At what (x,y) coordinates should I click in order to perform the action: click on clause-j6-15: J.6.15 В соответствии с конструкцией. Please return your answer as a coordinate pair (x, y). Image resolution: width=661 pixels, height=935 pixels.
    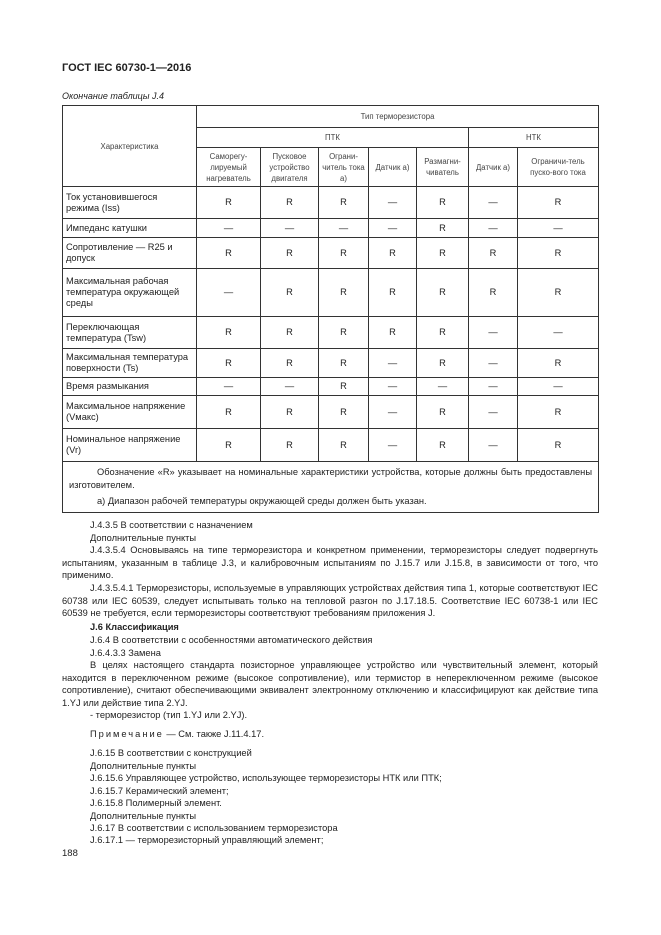
    Looking at the image, I should click on (171, 753).